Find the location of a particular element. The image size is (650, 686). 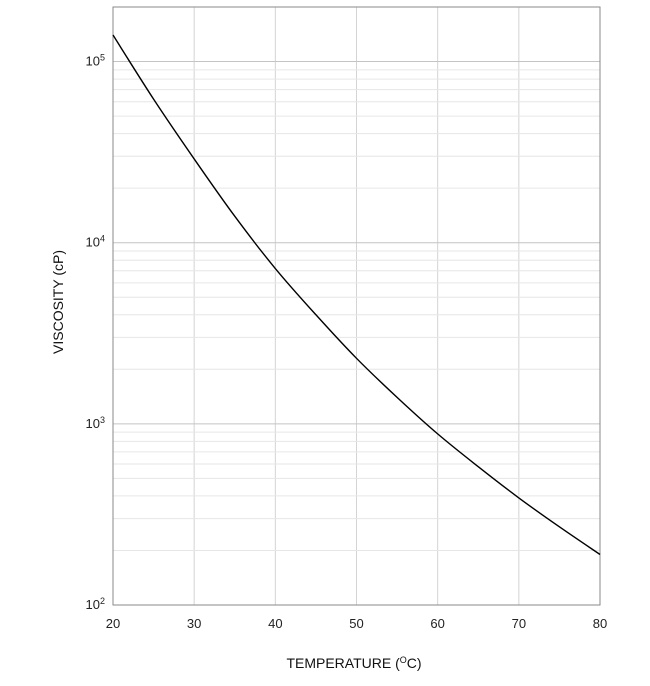

x-tick-label: 80 is located at coordinates (600, 623).